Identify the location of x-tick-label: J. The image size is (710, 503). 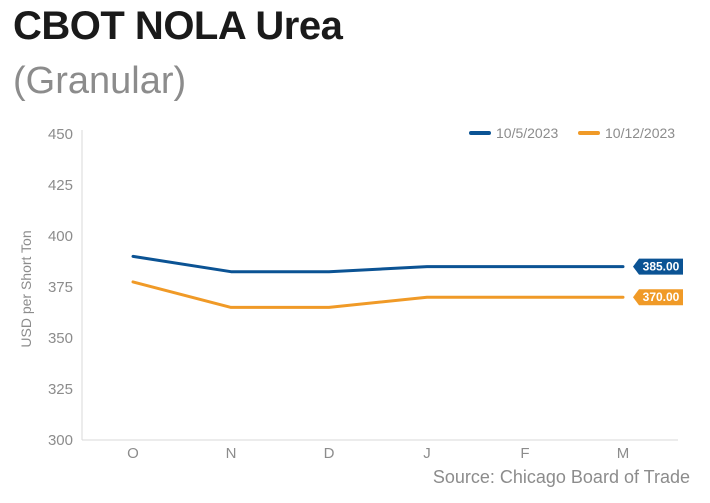
(427, 453).